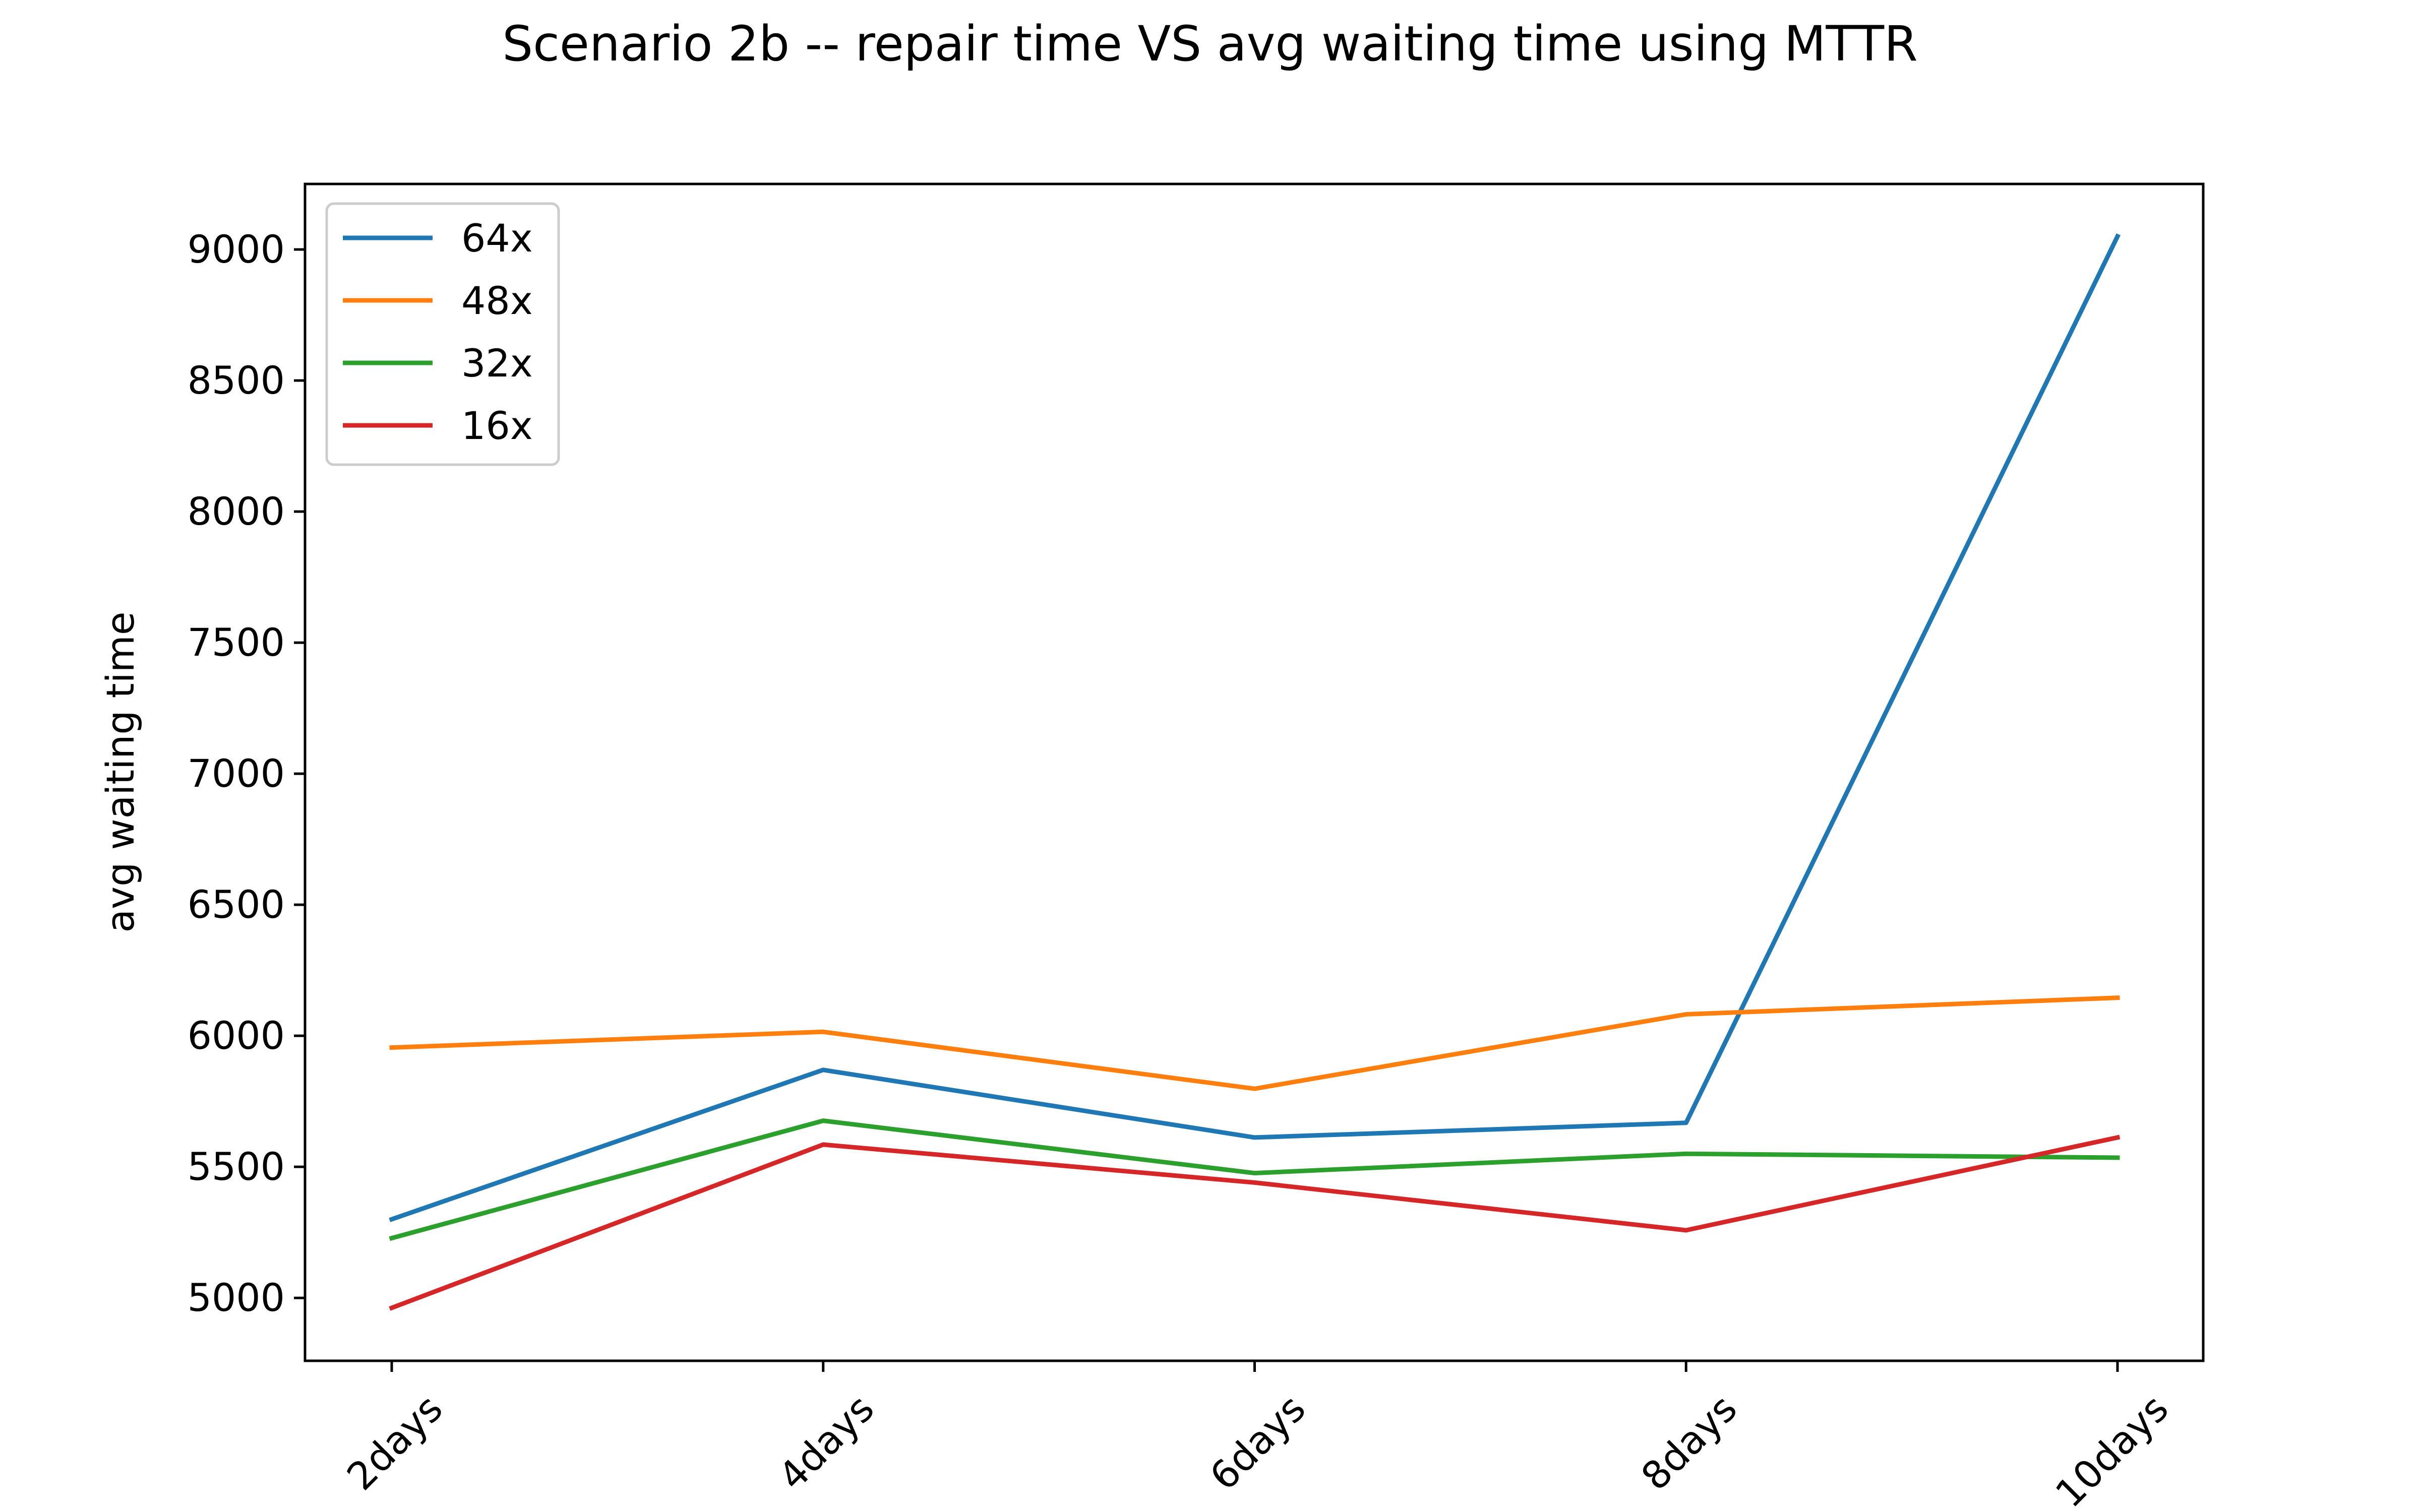 This screenshot has width=2420, height=1512. What do you see at coordinates (497, 301) in the screenshot?
I see `legend-label: 48x` at bounding box center [497, 301].